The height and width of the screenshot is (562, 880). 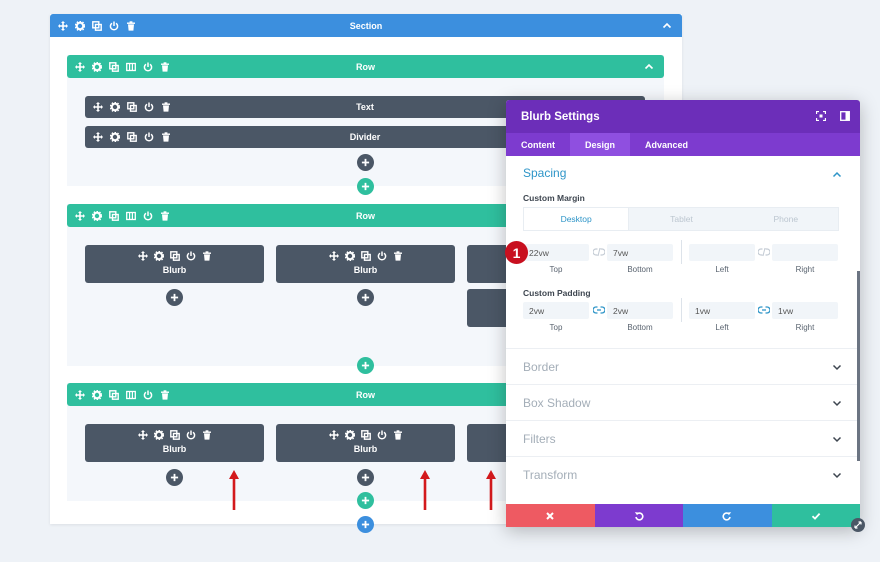 What do you see at coordinates (365, 524) in the screenshot?
I see `add-section-button` at bounding box center [365, 524].